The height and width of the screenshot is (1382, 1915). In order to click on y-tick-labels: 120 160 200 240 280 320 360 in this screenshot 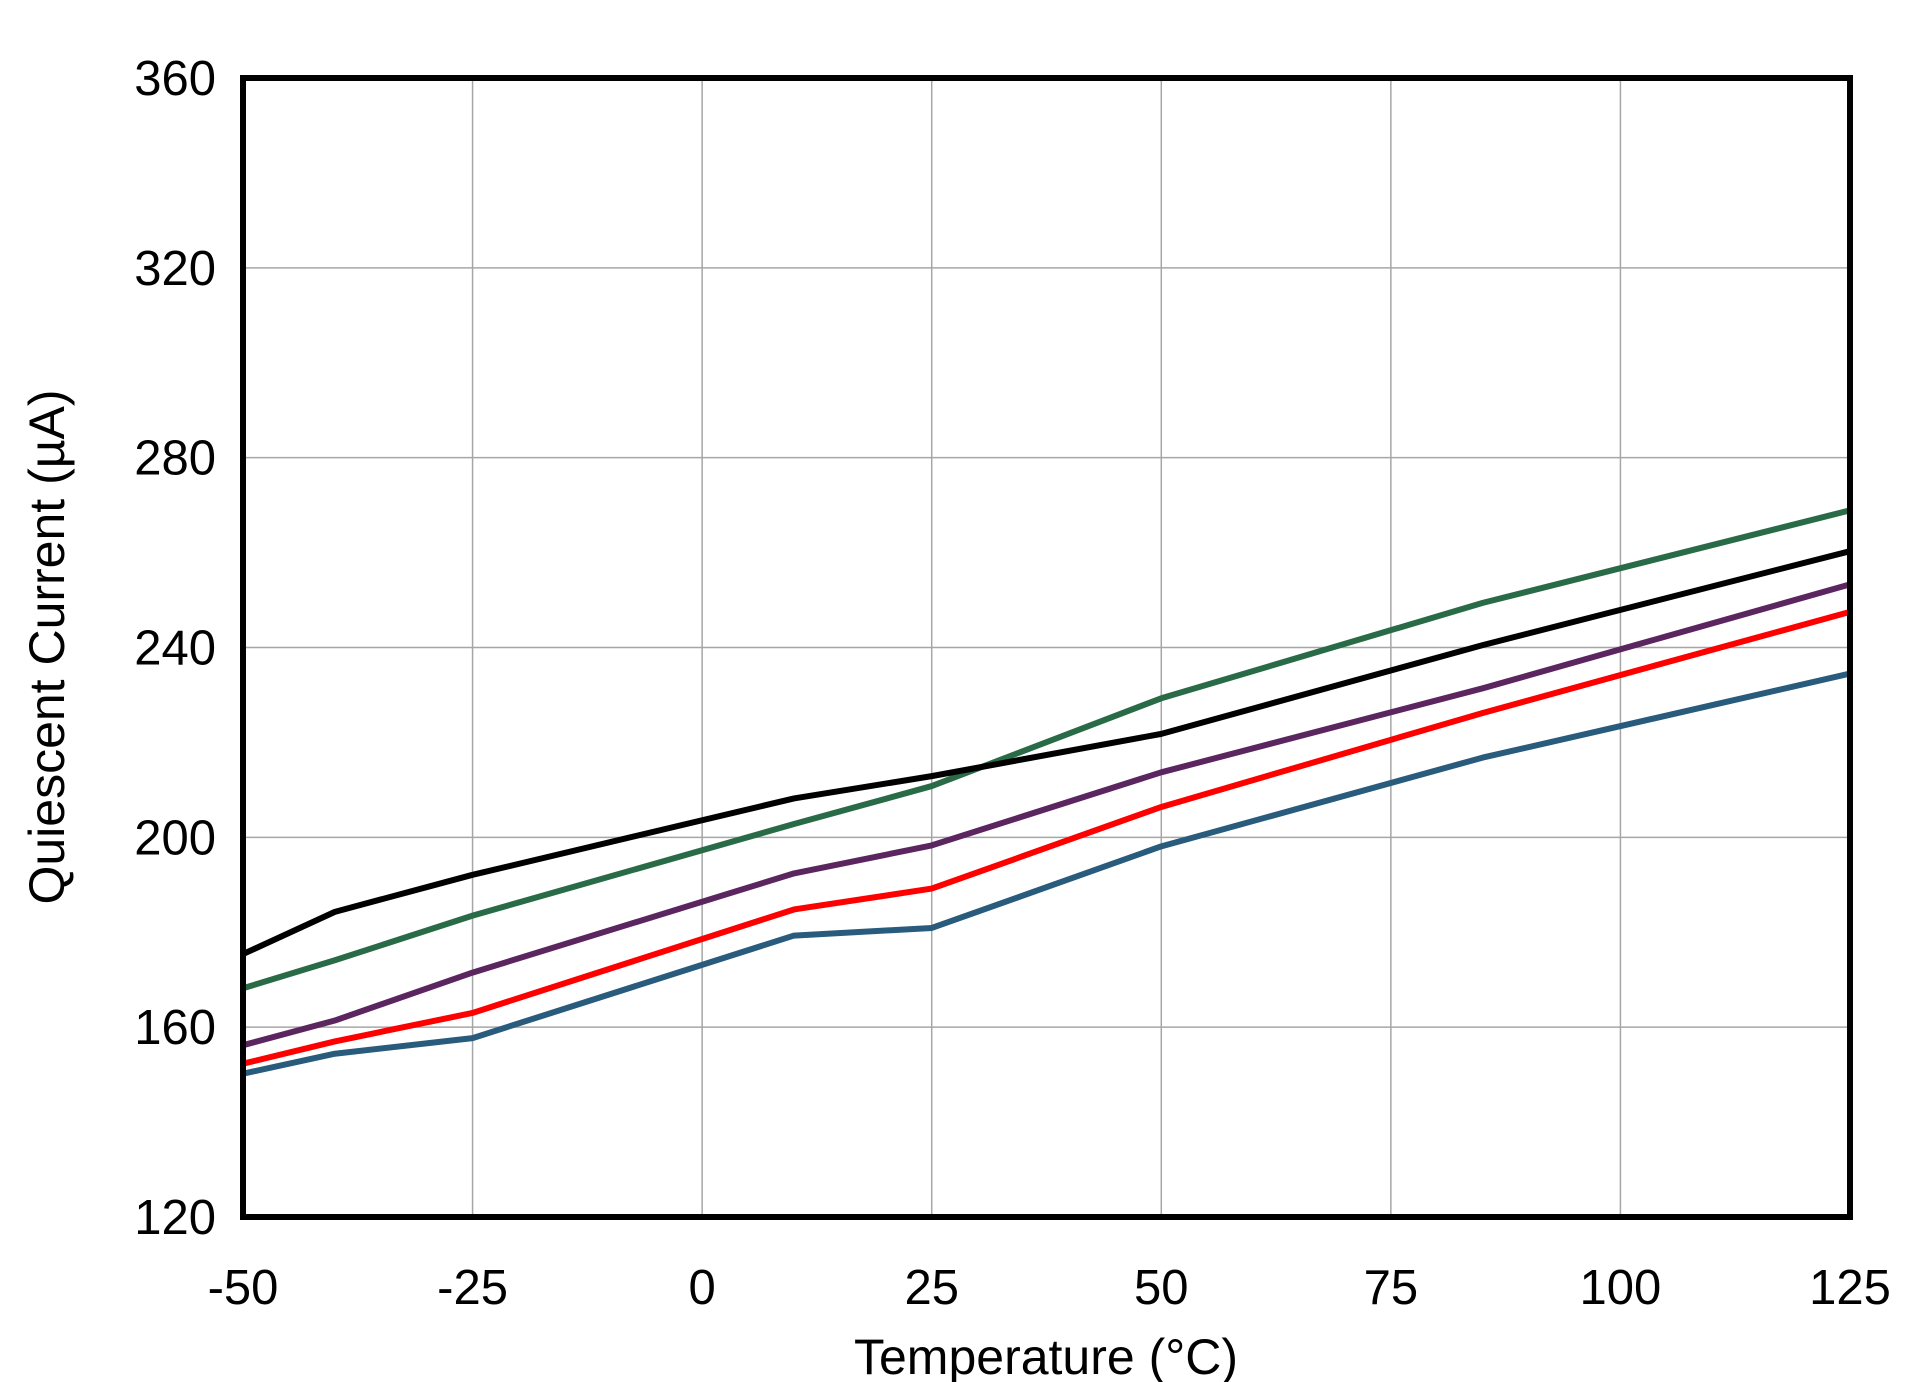, I will do `click(175, 648)`.